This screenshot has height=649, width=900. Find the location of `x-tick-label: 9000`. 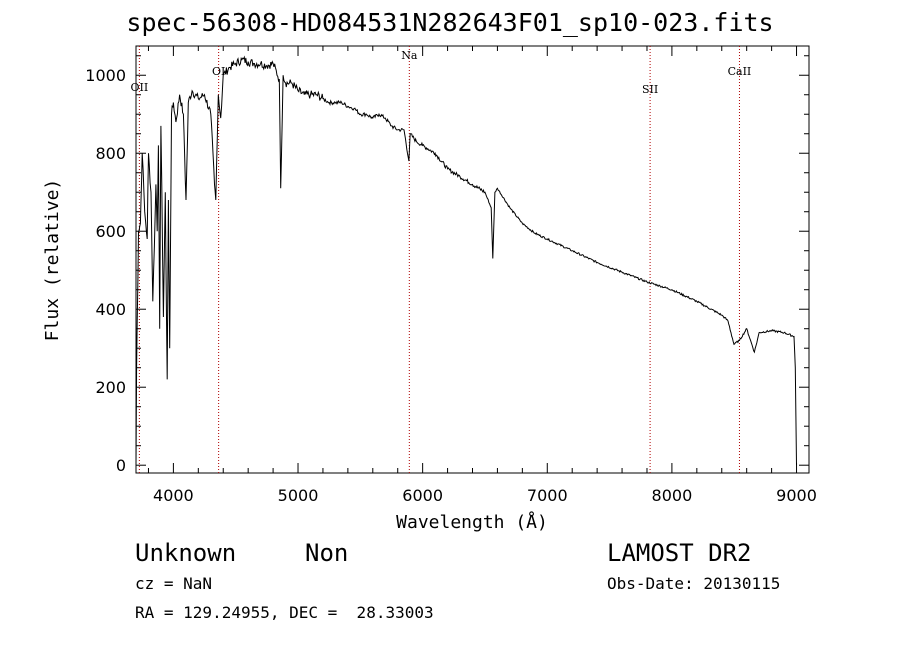

x-tick-label: 9000 is located at coordinates (796, 495).